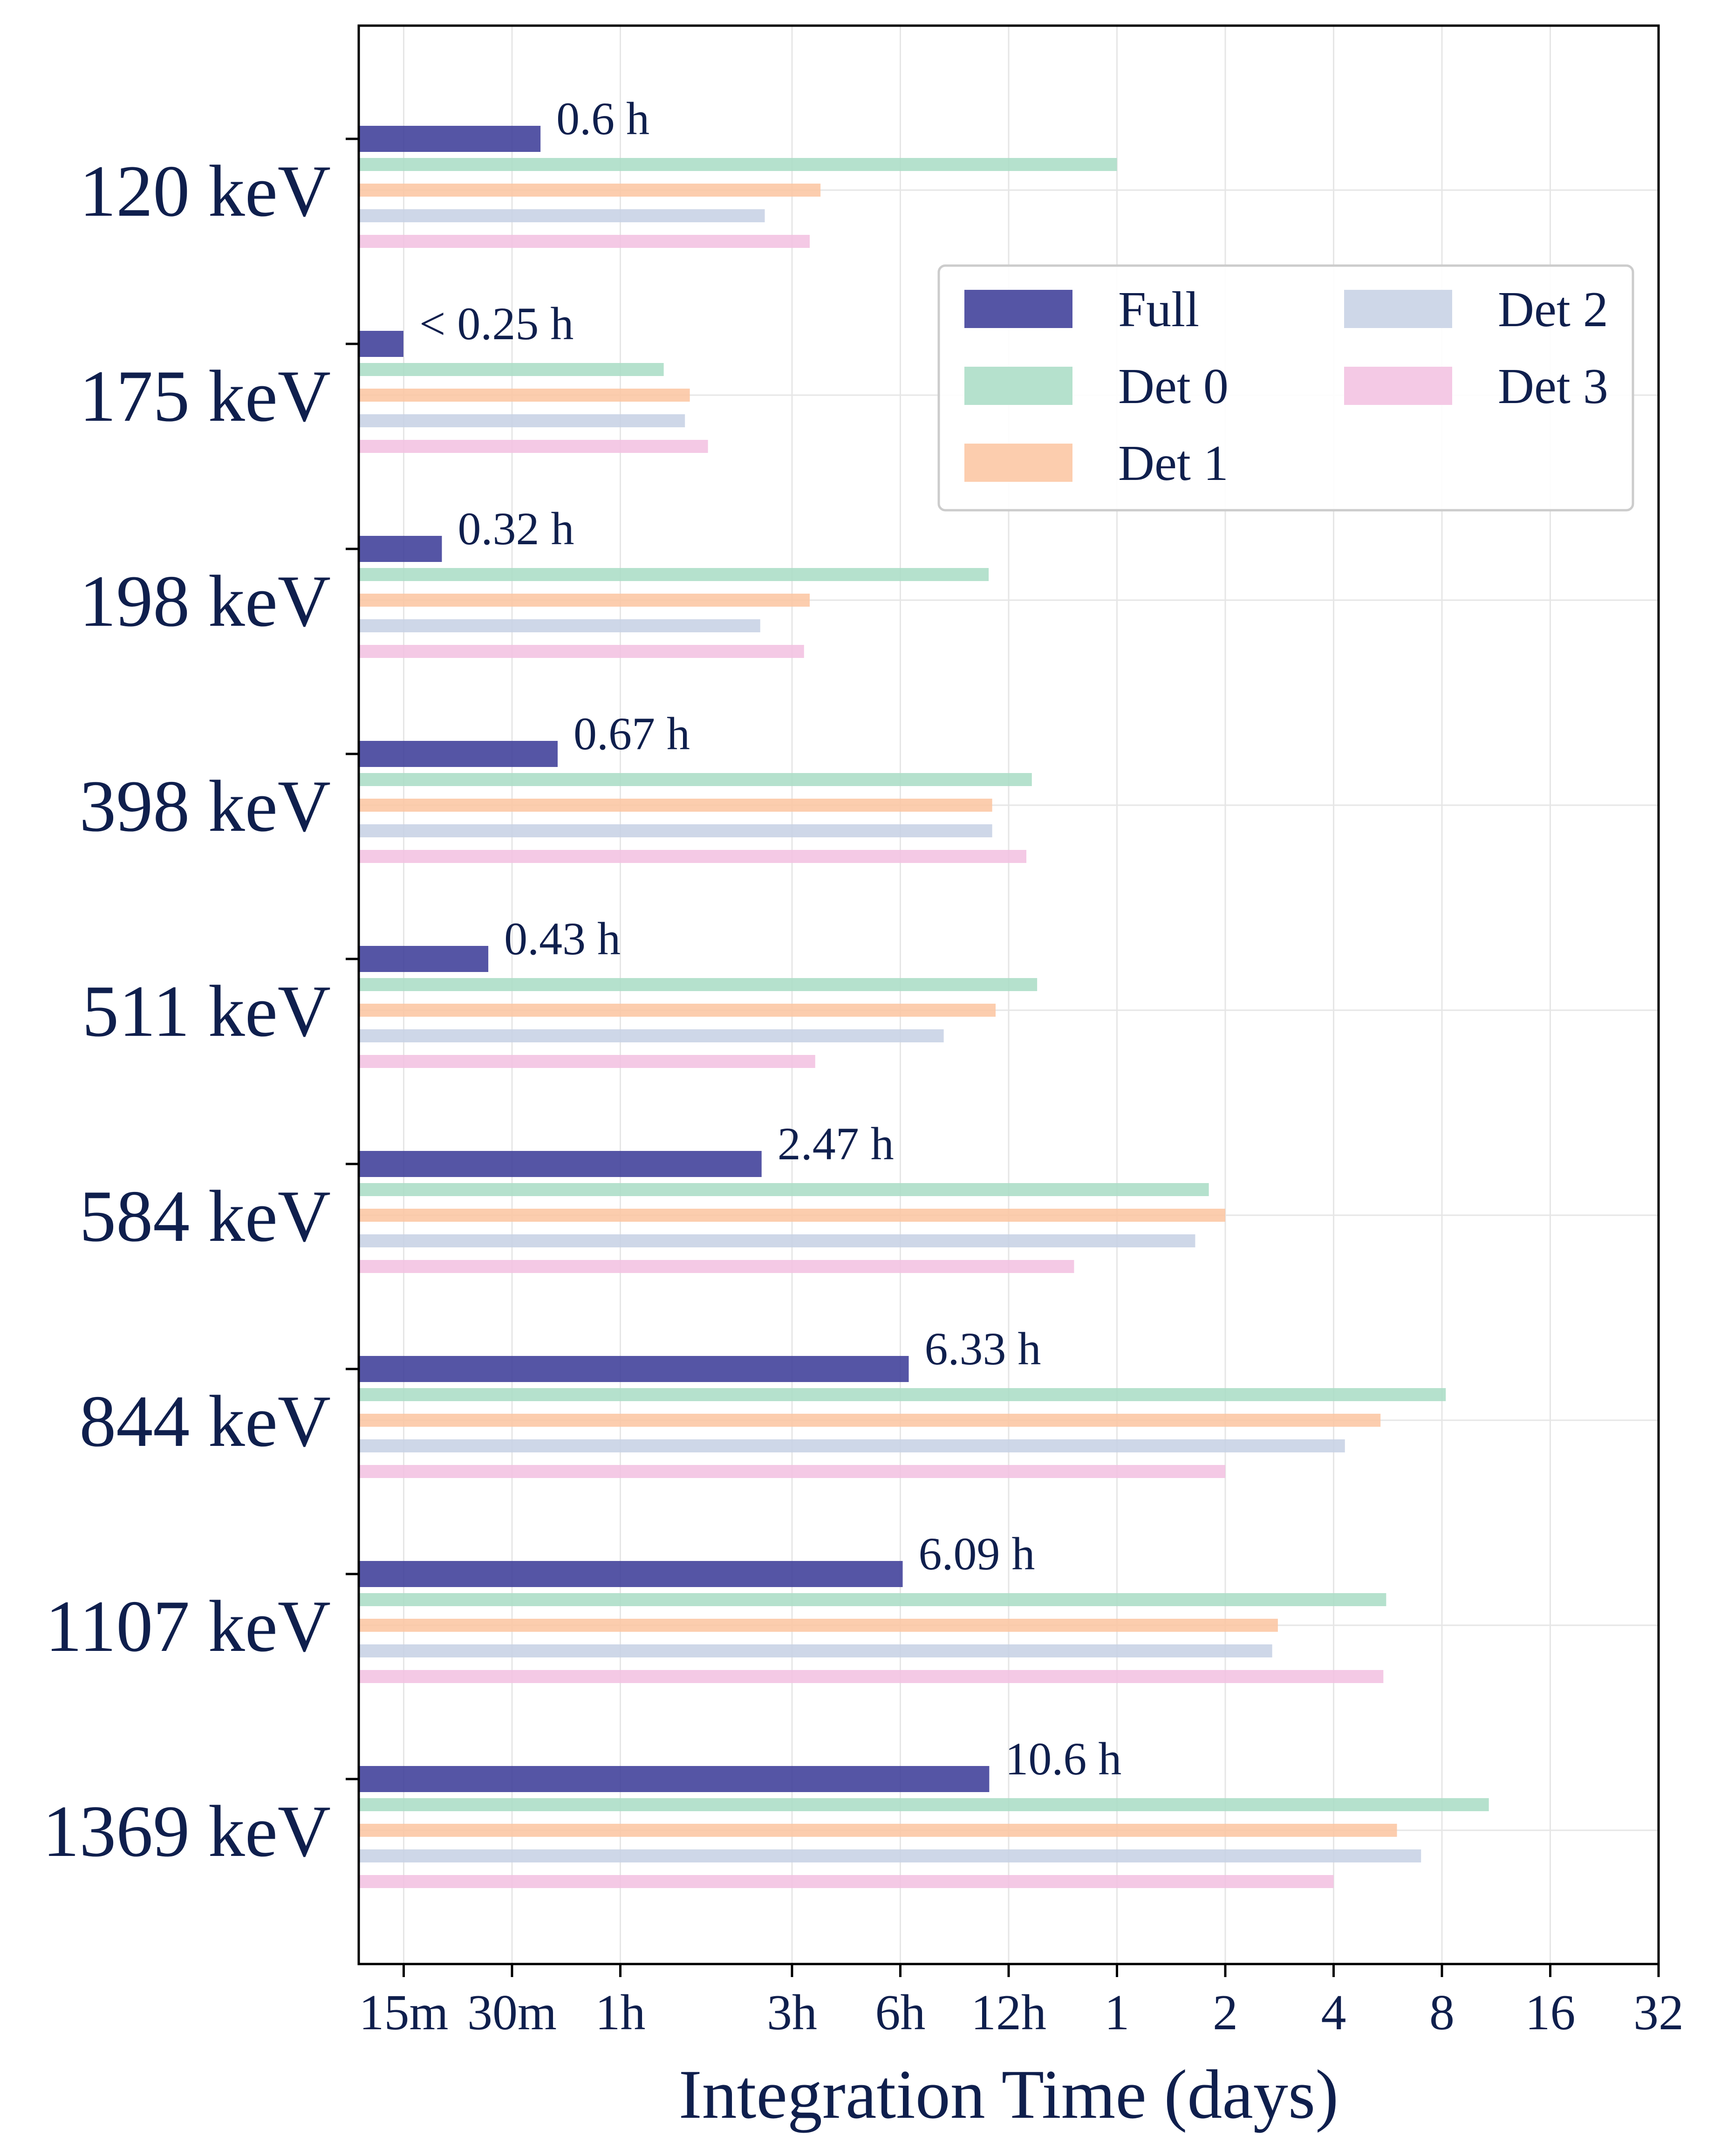 The image size is (1714, 2156). What do you see at coordinates (188, 1626) in the screenshot?
I see `y-tick-label: 1107 keV` at bounding box center [188, 1626].